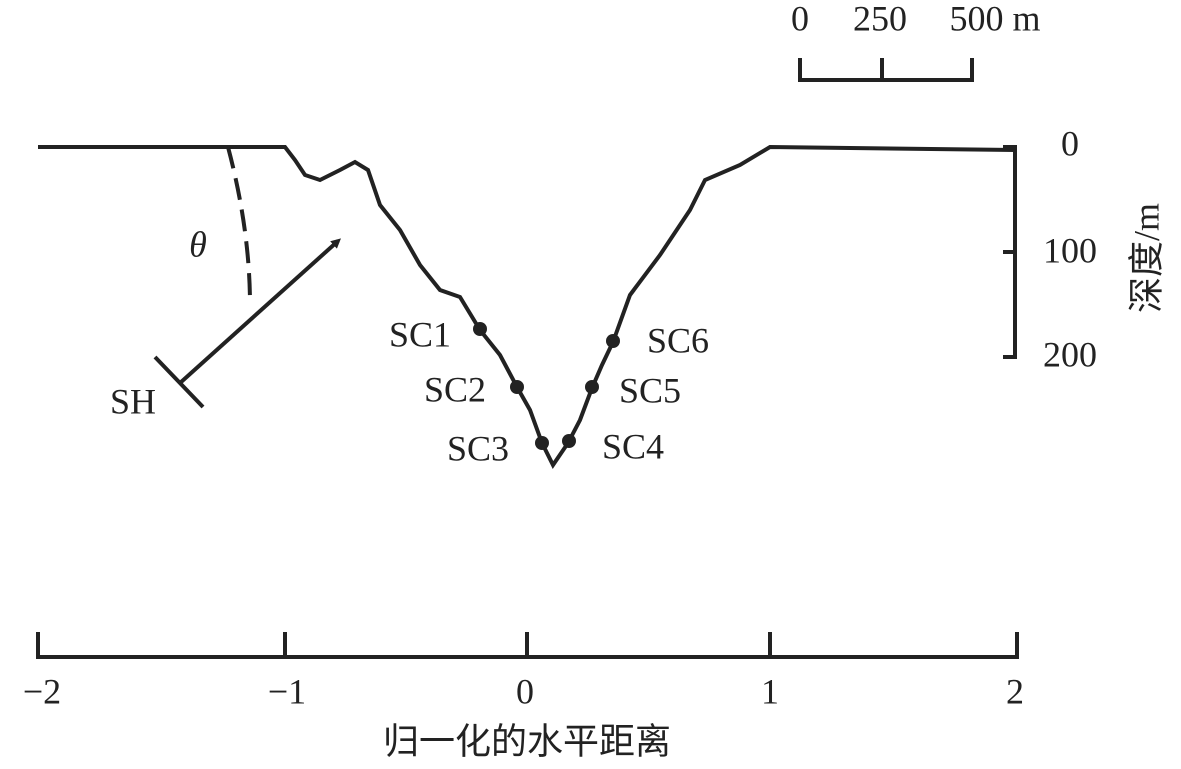 This screenshot has height=769, width=1181. What do you see at coordinates (1070, 250) in the screenshot?
I see `depth-tick-label: 100` at bounding box center [1070, 250].